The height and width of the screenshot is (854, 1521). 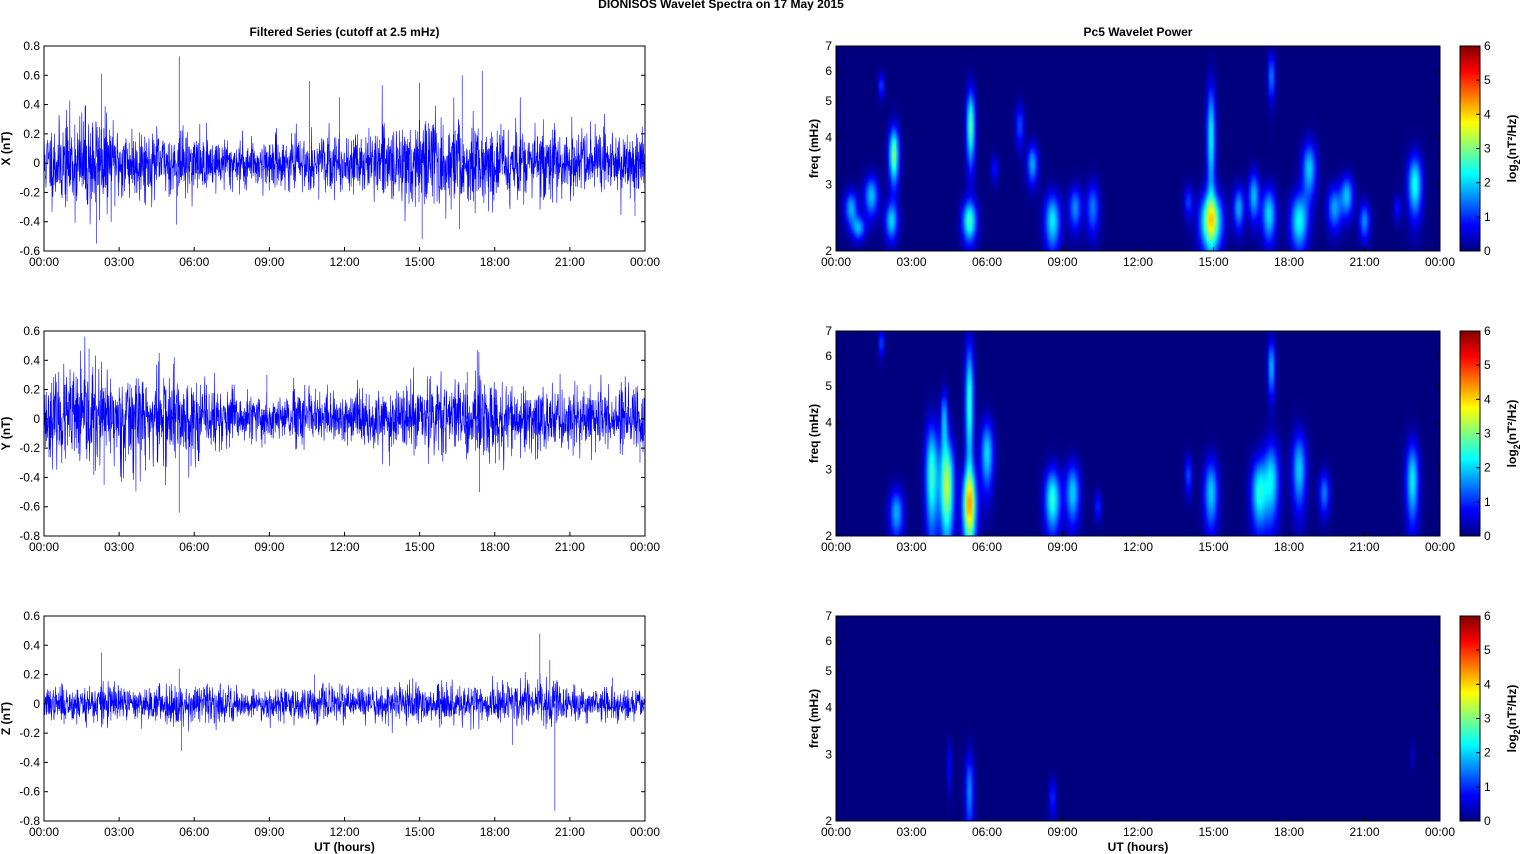 What do you see at coordinates (420, 262) in the screenshot?
I see `series-xtick-label: 15:00` at bounding box center [420, 262].